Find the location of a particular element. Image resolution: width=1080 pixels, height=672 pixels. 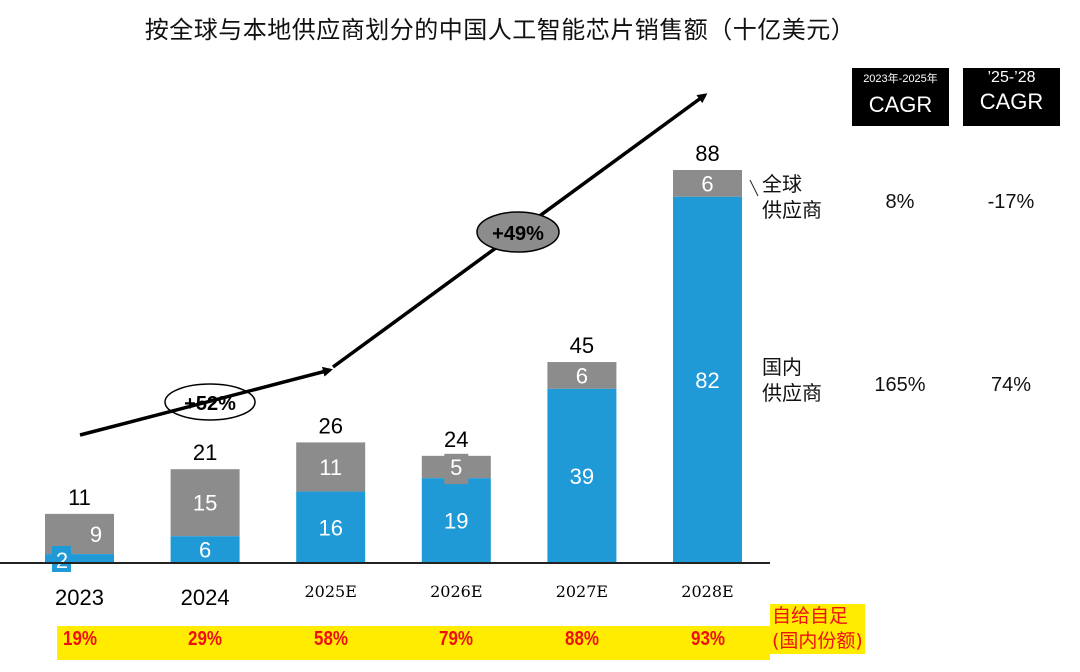

self-sufficiency-label-line2: (国内份额) is located at coordinates (817, 641).